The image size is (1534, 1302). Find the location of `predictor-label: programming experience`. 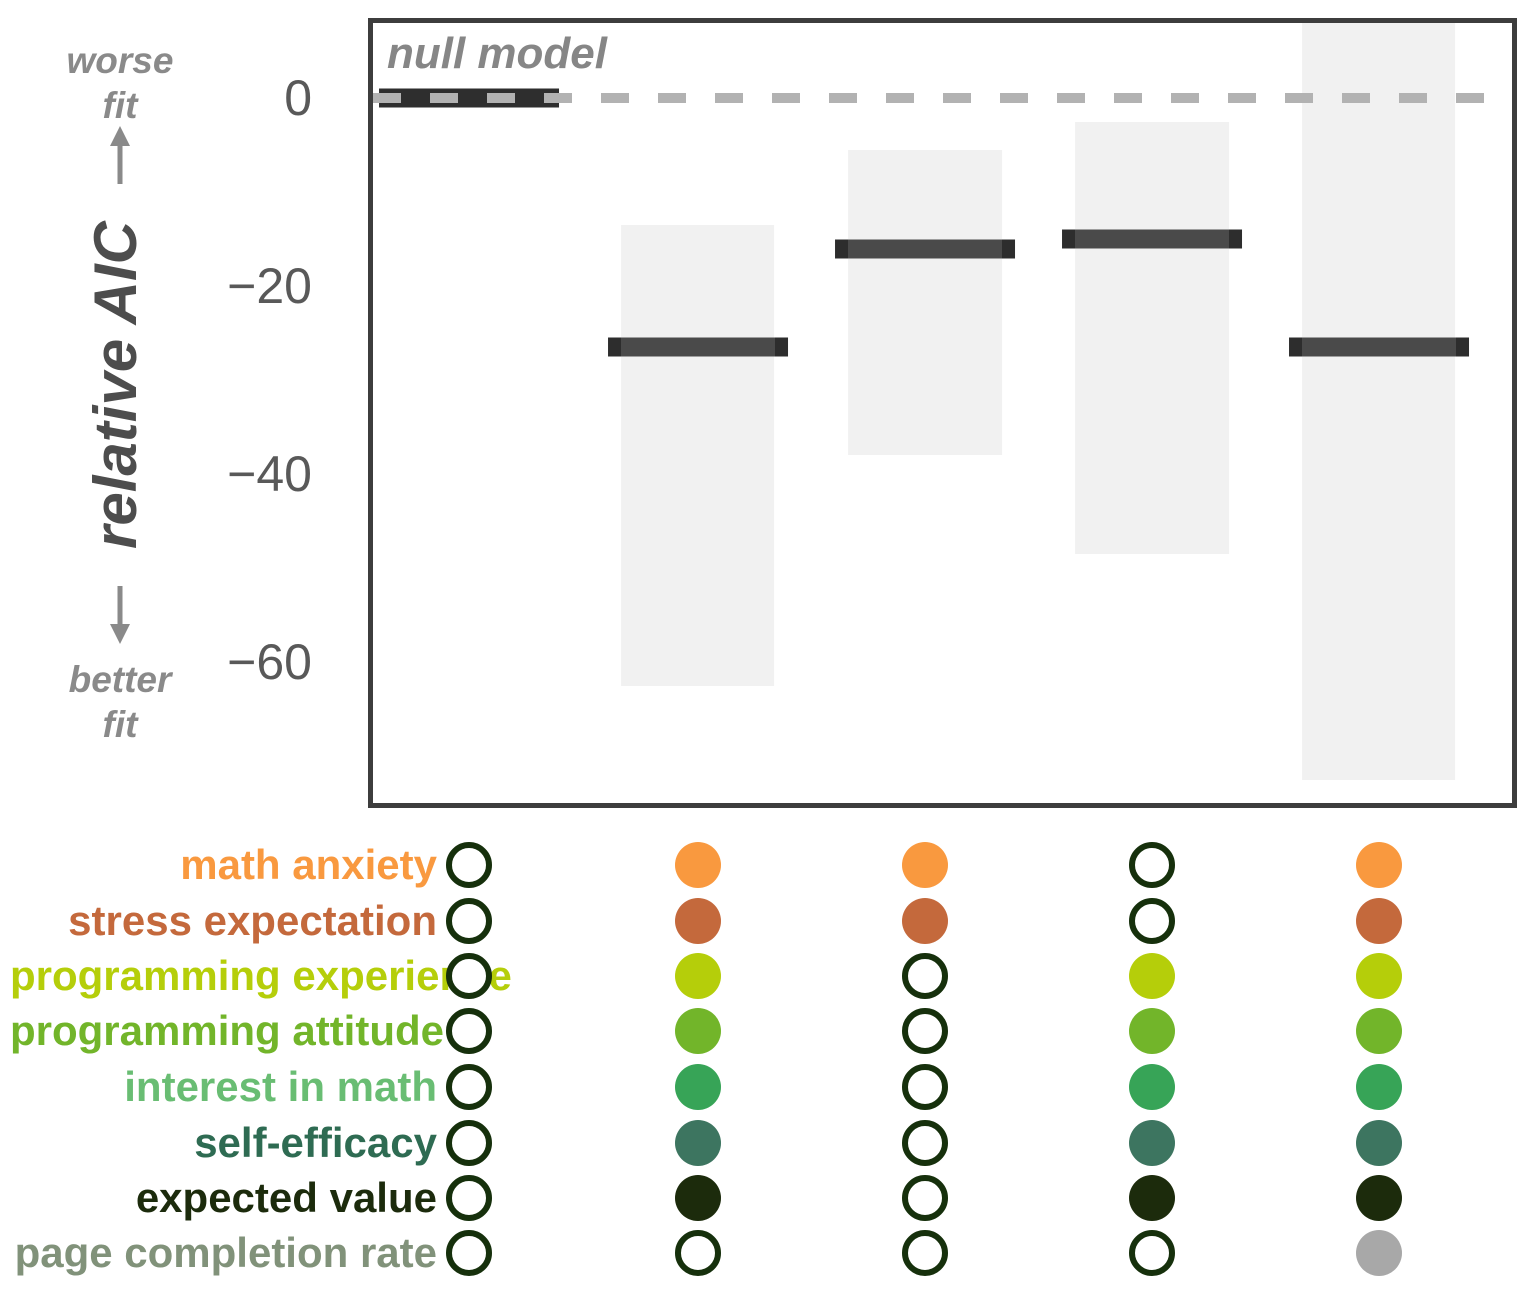

predictor-label: programming experience is located at coordinates (261, 975).